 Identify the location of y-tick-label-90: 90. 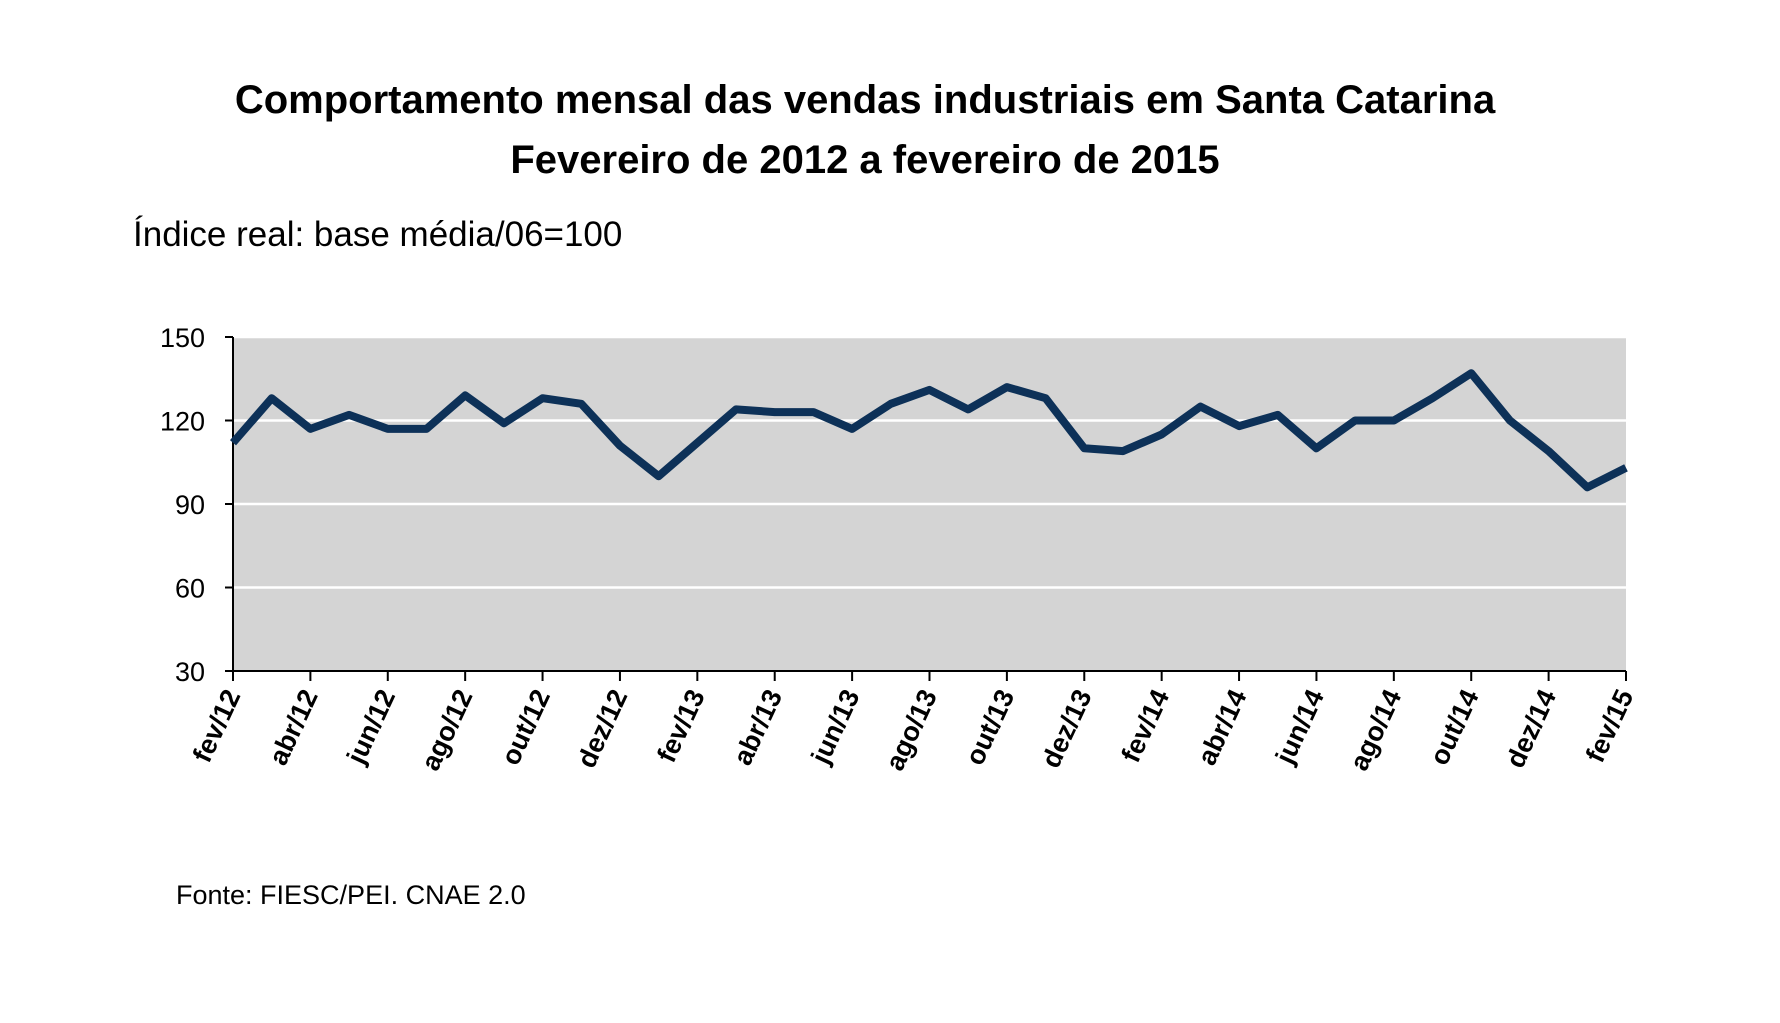
(190, 505).